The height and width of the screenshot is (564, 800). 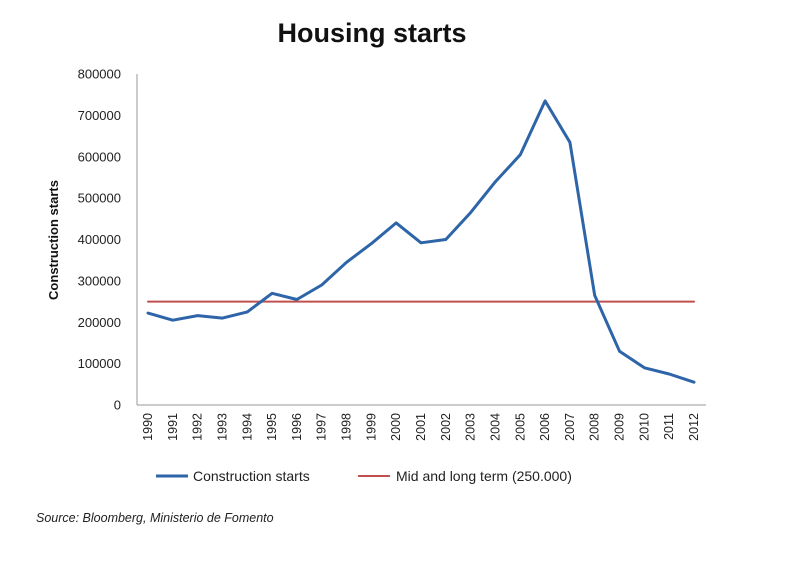 What do you see at coordinates (99, 322) in the screenshot?
I see `y-tick-label: 200000` at bounding box center [99, 322].